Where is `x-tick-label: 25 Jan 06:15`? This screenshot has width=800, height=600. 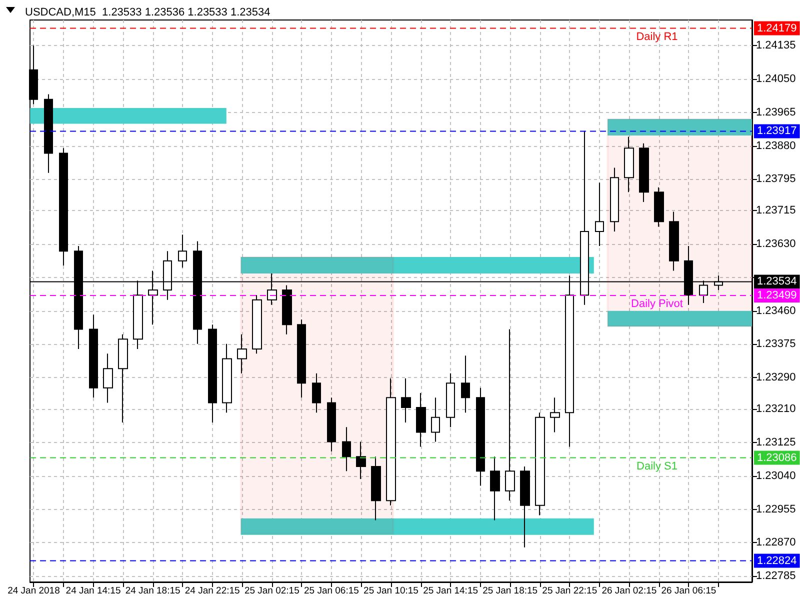 x-tick-label: 25 Jan 06:15 is located at coordinates (331, 591).